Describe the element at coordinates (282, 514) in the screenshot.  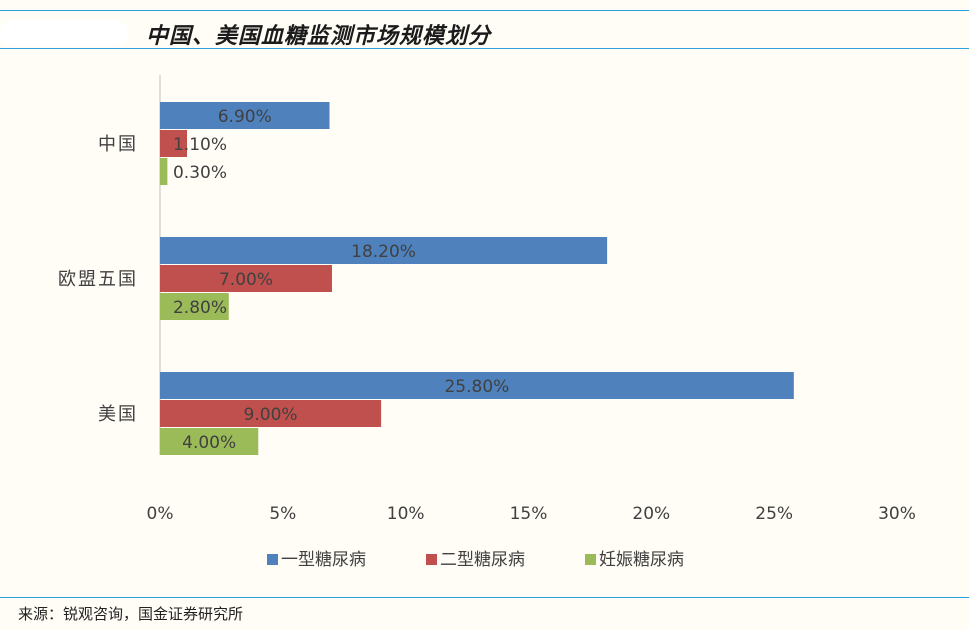
I see `x-tick-label: 5%` at that location.